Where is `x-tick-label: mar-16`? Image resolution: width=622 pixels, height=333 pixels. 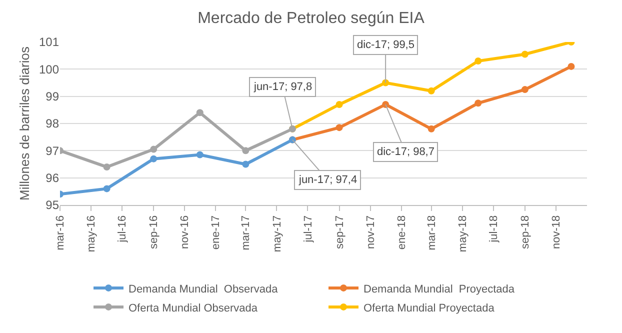
x-tick-label: mar-16 is located at coordinates (60, 232).